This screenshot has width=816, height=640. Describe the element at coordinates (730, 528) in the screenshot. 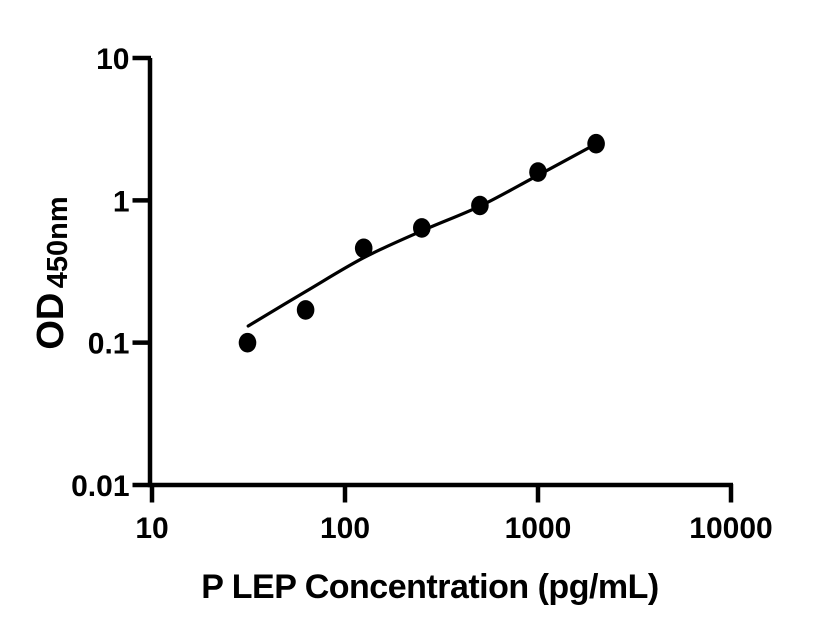

I see `x-tick-label: 10000` at that location.